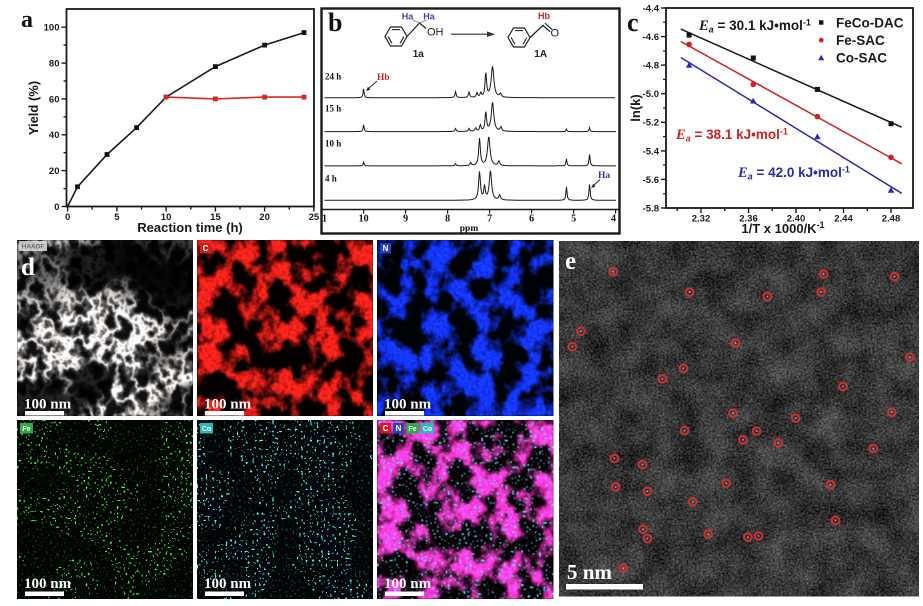  I want to click on svg-text: 4 h, so click(331, 179).